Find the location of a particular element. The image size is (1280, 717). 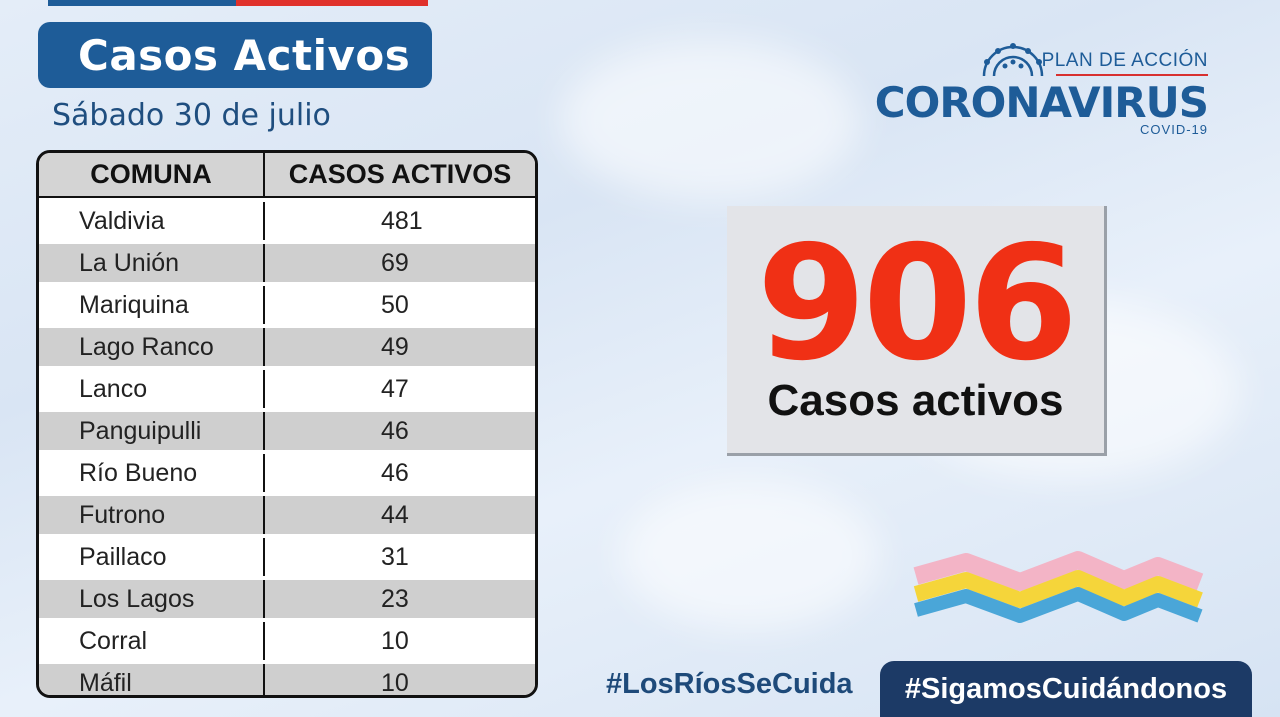

header-casos-activos: CASOS ACTIVOS is located at coordinates (400, 174).